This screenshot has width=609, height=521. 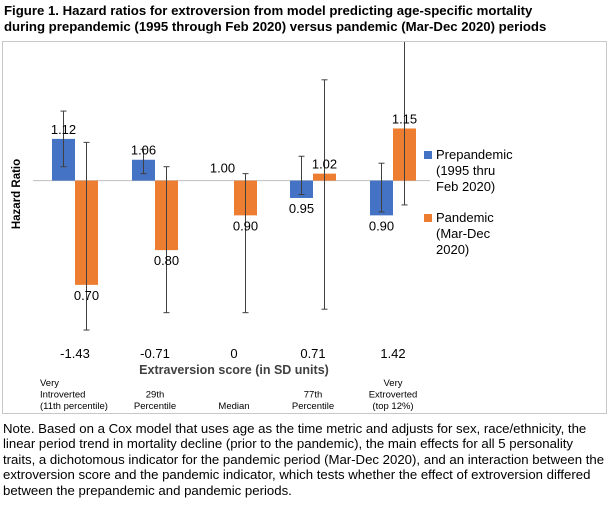 What do you see at coordinates (428, 218) in the screenshot?
I see `legend-swatch-pandemic` at bounding box center [428, 218].